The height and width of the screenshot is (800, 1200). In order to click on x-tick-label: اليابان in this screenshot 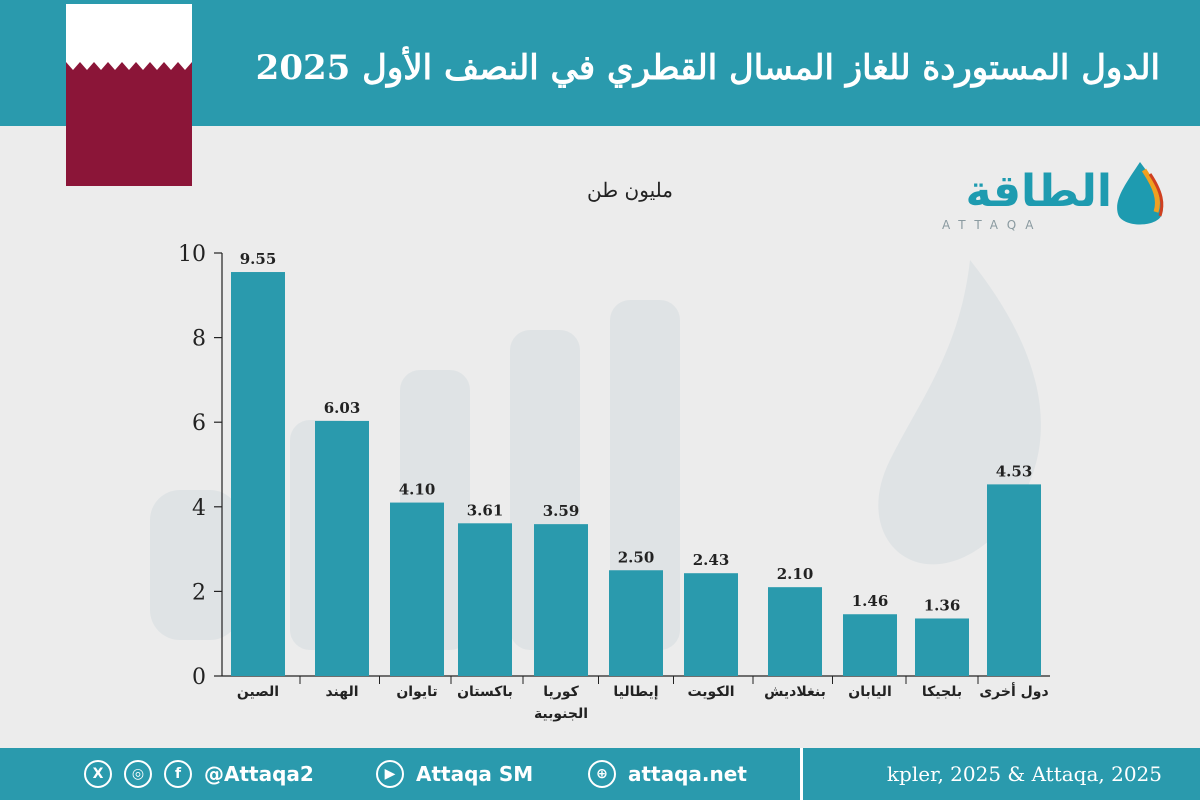, I will do `click(870, 692)`.